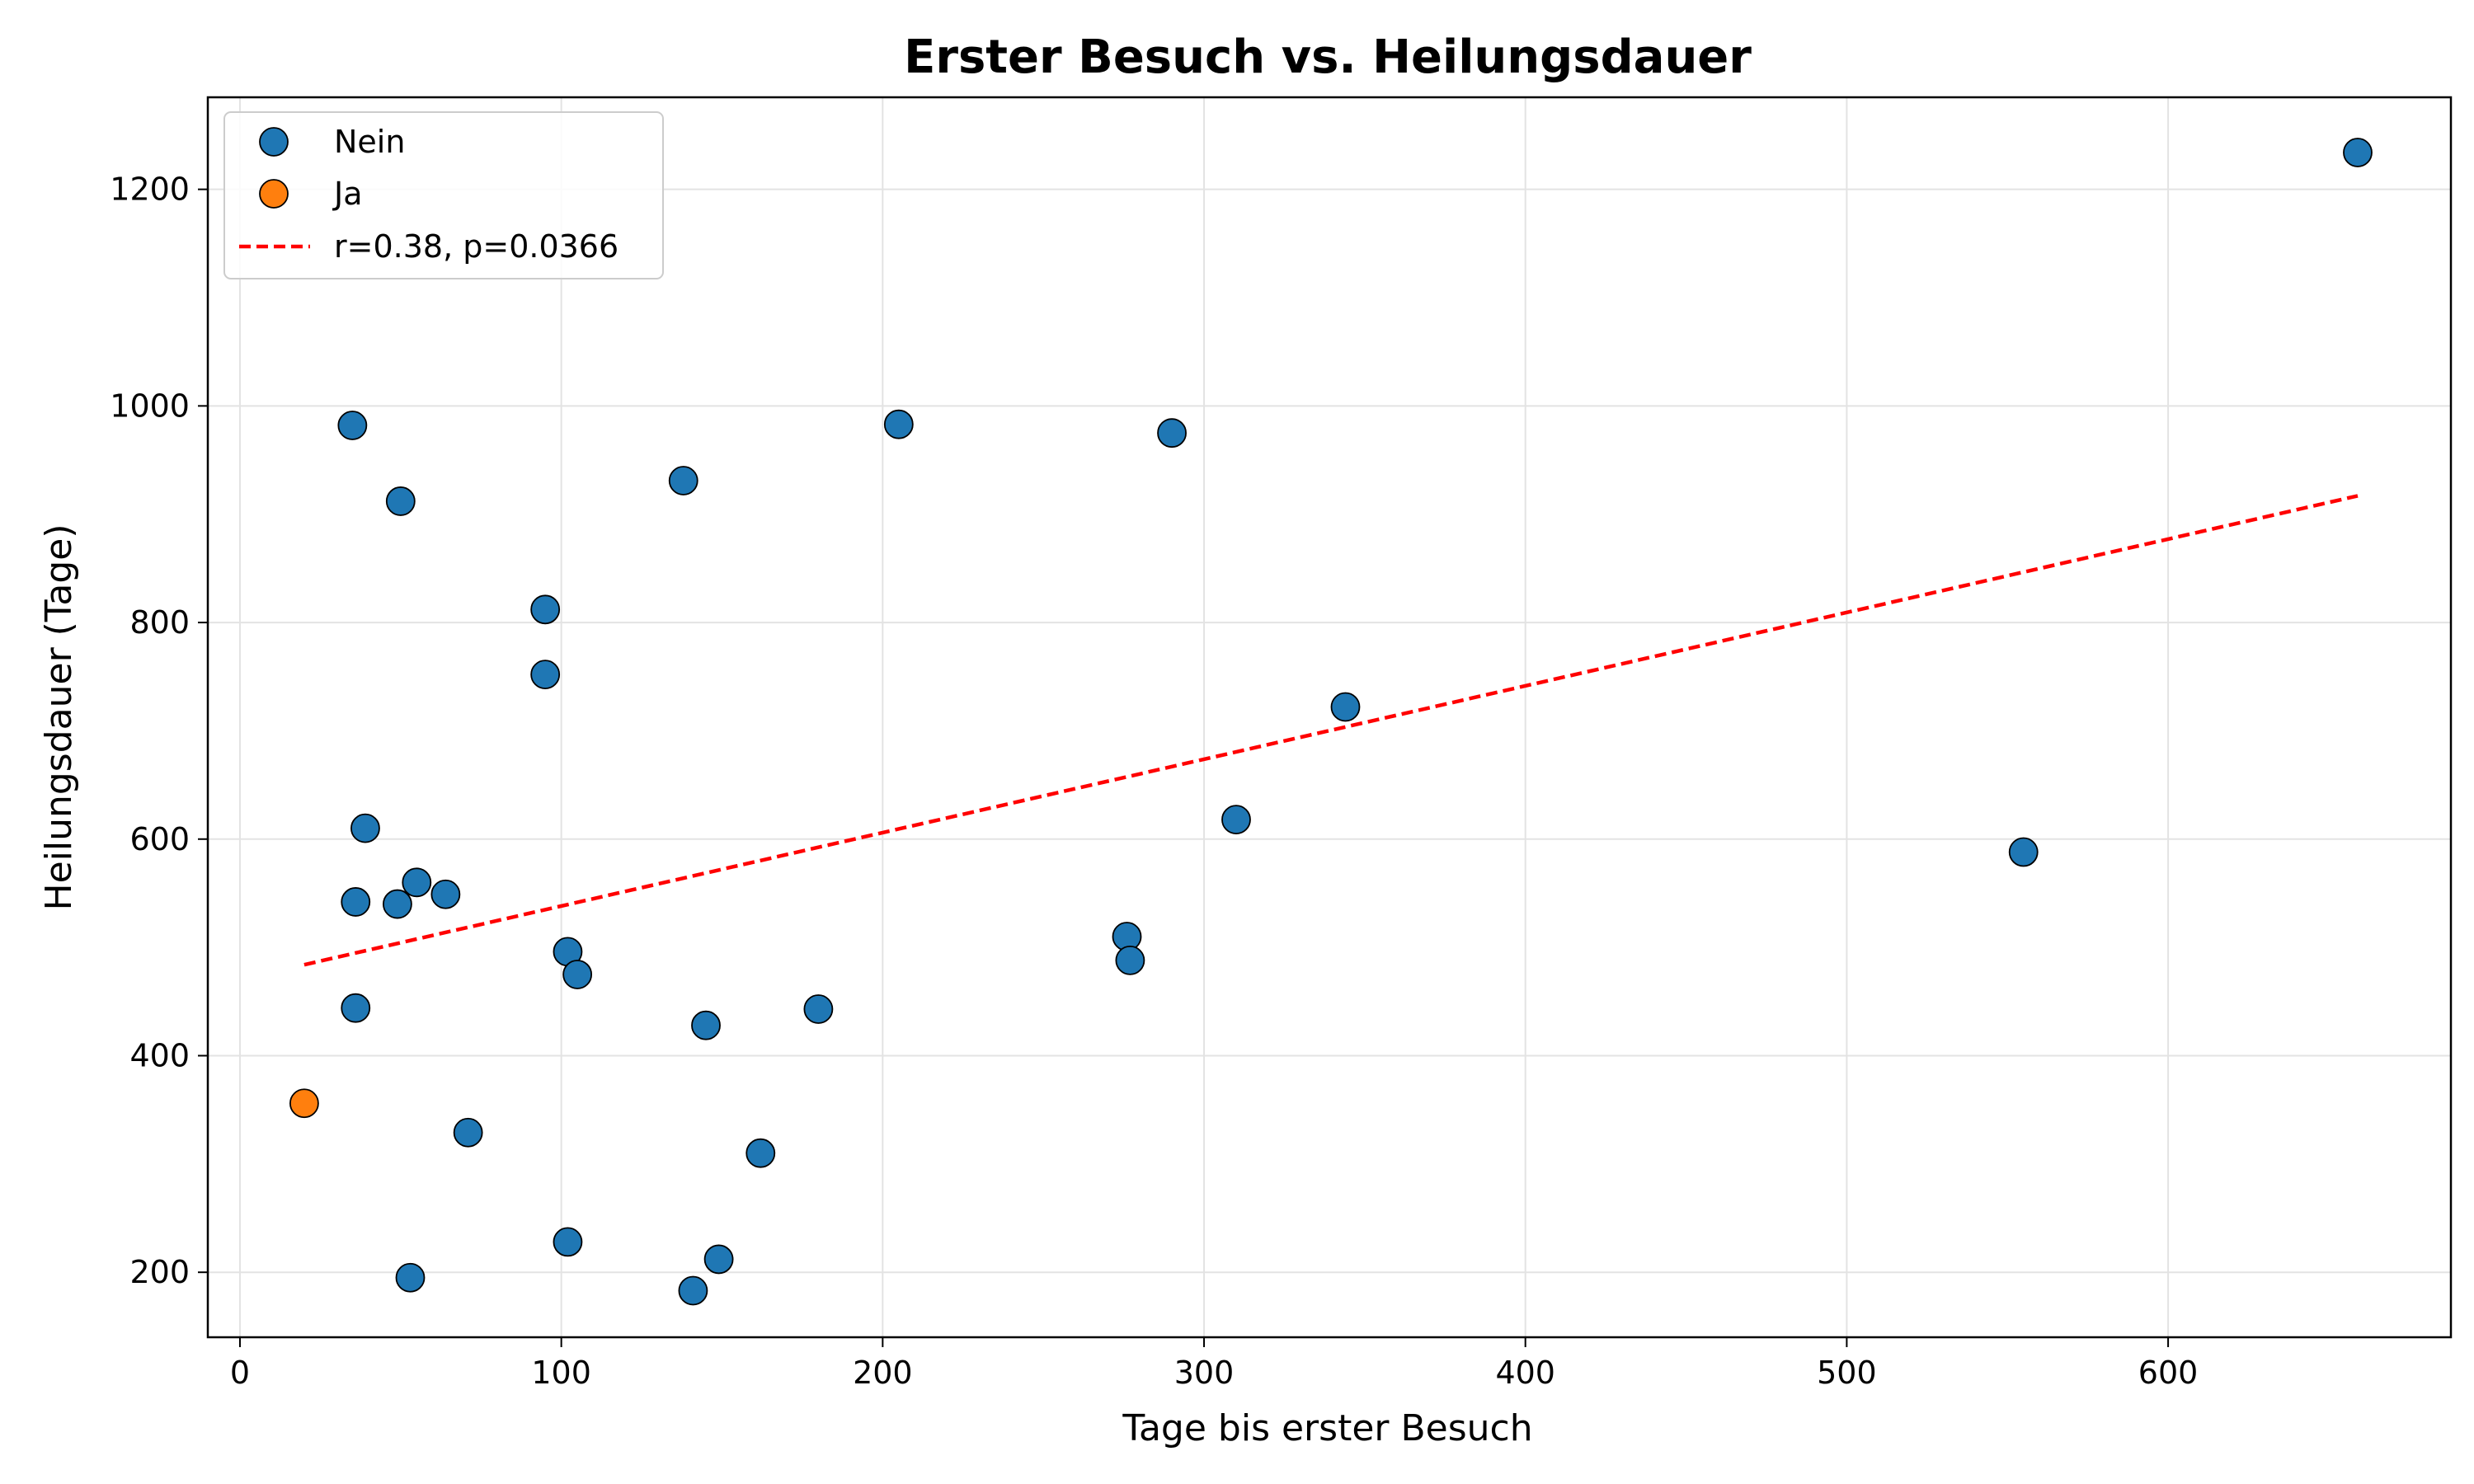 Image resolution: width=2474 pixels, height=1484 pixels. Describe the element at coordinates (159, 1272) in the screenshot. I see `y-tick-label: 200` at that location.